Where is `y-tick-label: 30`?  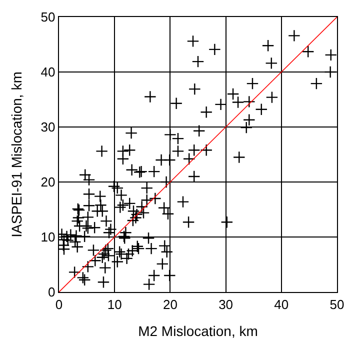
y-tick-label: 30 is located at coordinates (48, 127).